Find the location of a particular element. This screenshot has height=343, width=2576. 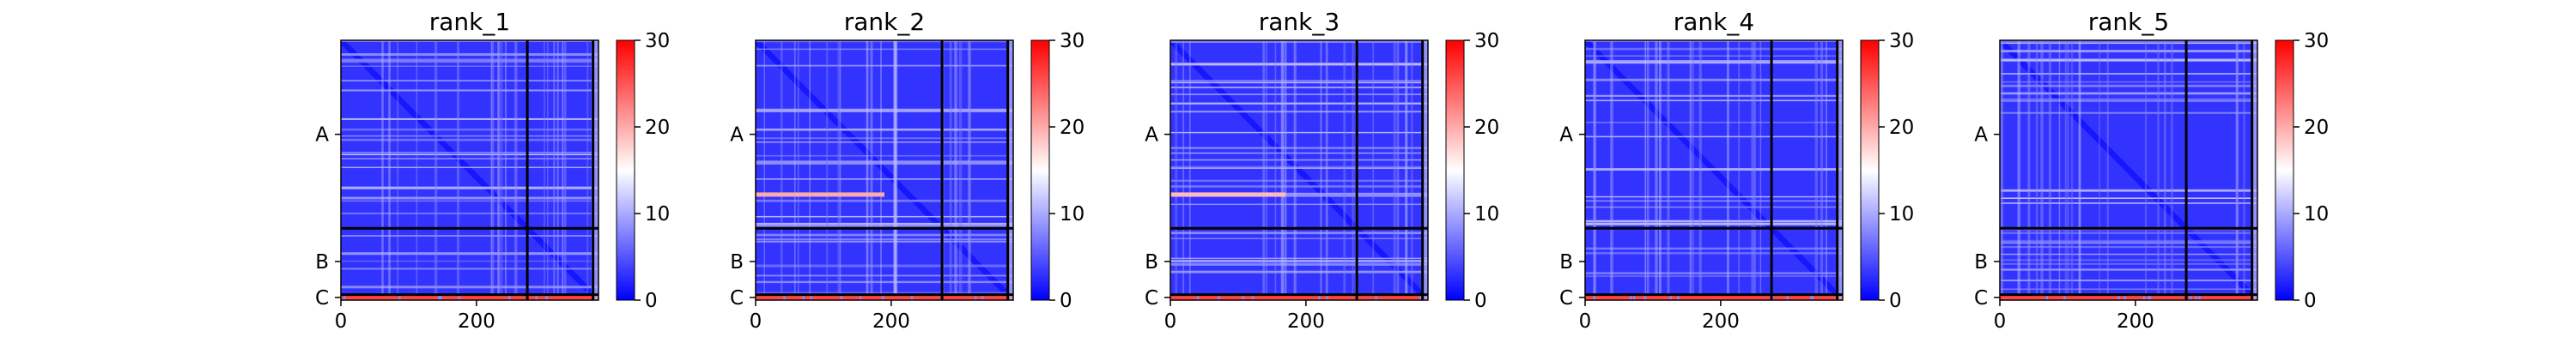

heatmap-diagonal is located at coordinates (2128, 170).